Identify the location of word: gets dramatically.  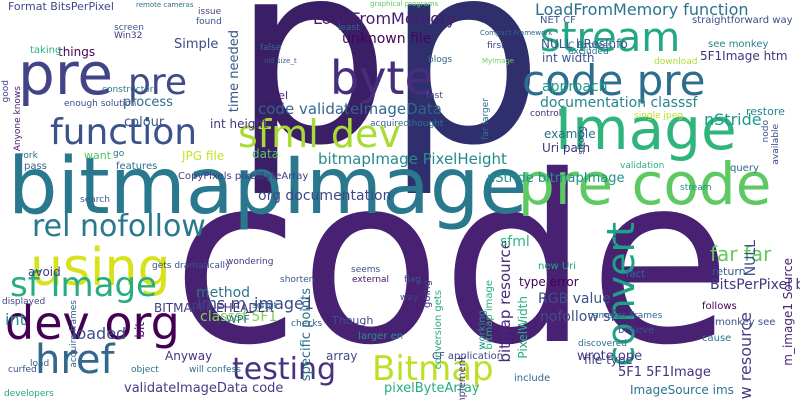
(191, 266).